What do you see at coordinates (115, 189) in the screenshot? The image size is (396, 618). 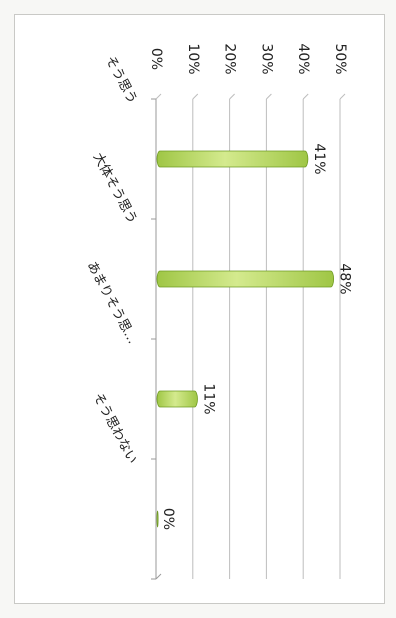 I see `category-label: 大体そう思う` at bounding box center [115, 189].